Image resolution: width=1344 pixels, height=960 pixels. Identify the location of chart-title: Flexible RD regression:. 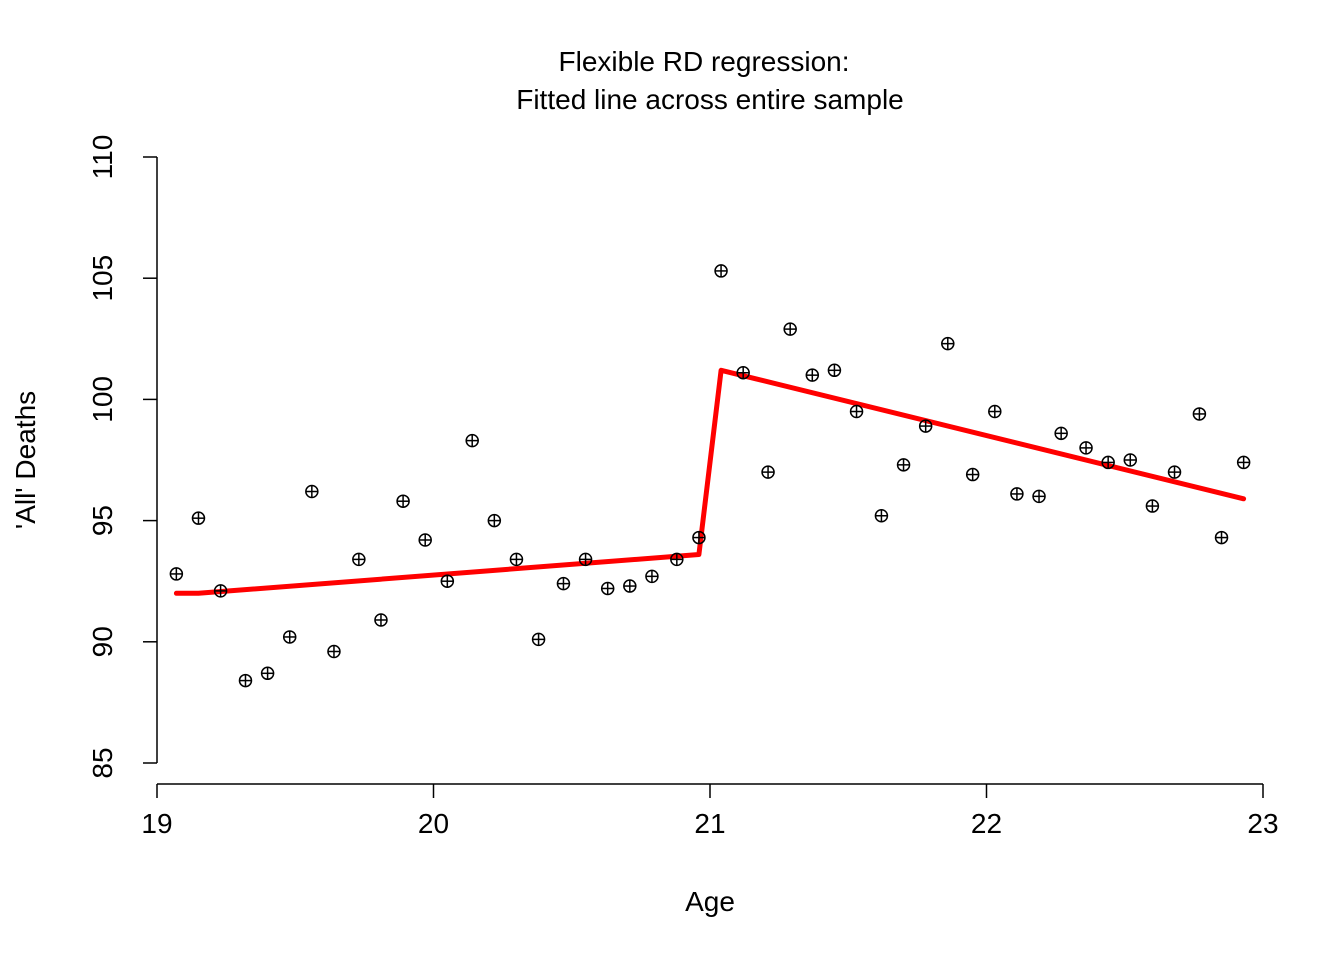
(704, 61).